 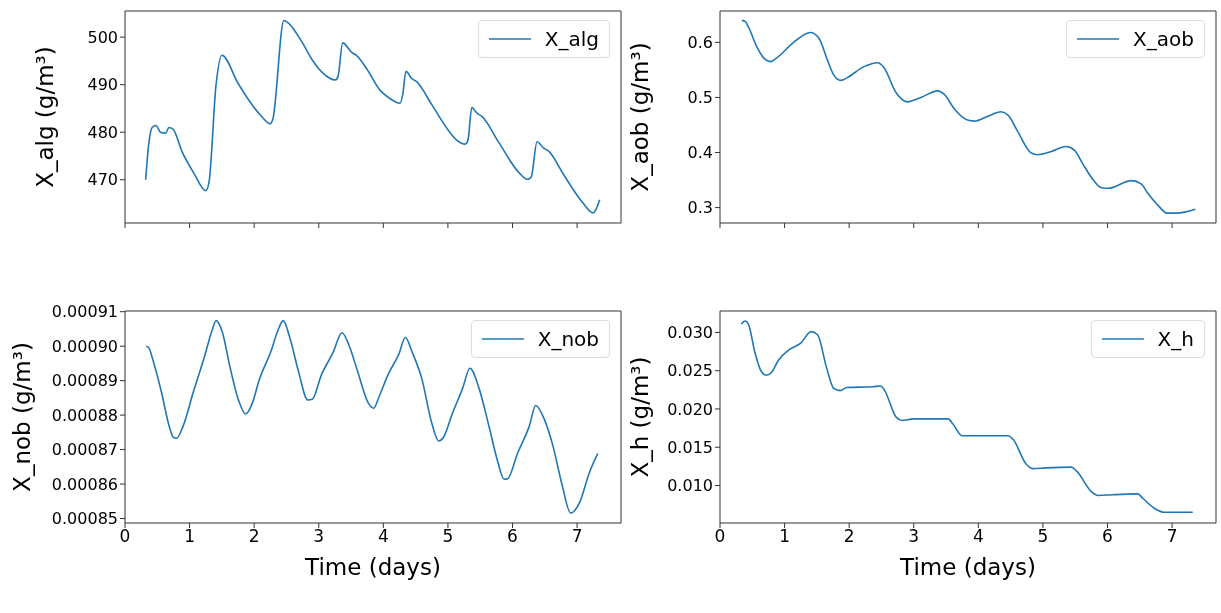 I want to click on y-tick-label: 0.00087, so click(x=84, y=450).